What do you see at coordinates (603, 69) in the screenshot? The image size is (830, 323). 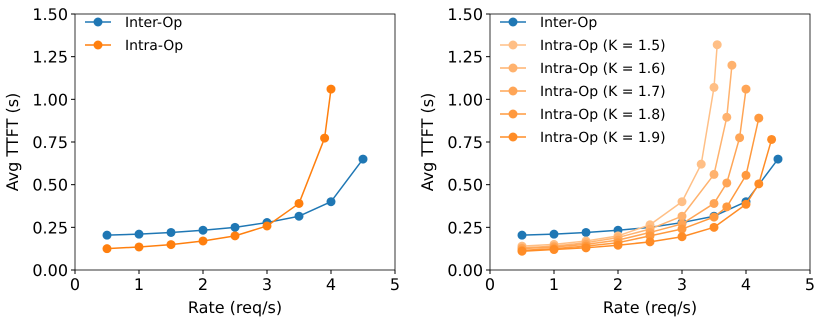 I see `legend-label: Intra-Op (K = 1.6)` at bounding box center [603, 69].